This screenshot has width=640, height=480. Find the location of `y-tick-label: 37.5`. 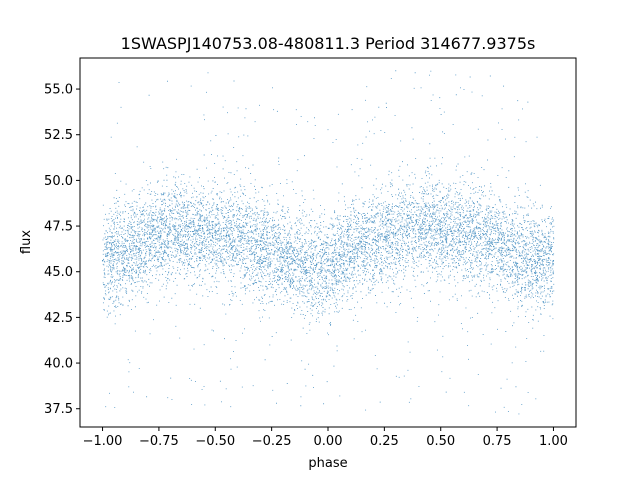

y-tick-label: 37.5 is located at coordinates (58, 409).